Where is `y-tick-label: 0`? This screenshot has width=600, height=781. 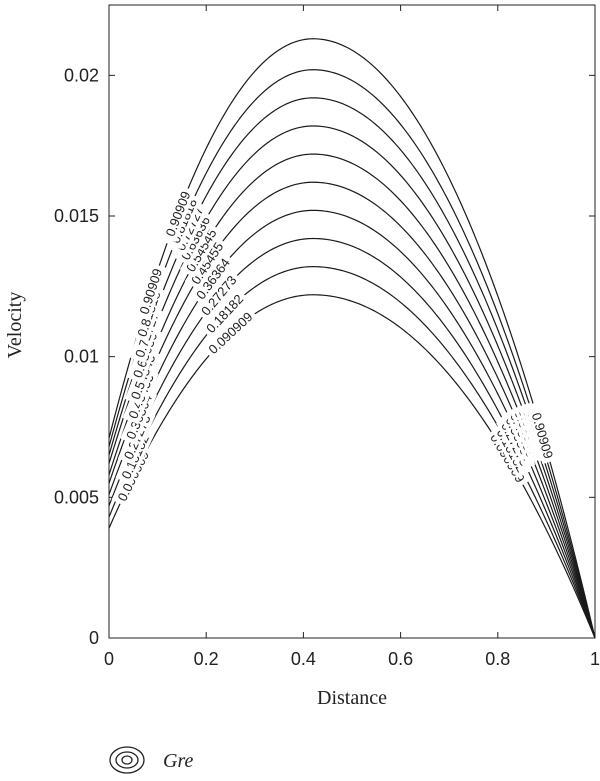
y-tick-label: 0 is located at coordinates (94, 638).